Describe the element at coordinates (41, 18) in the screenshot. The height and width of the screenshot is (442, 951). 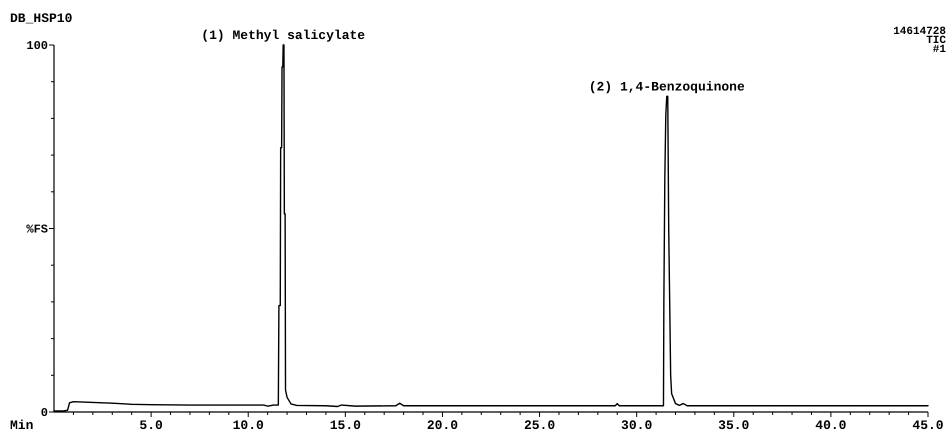
I see `chart-title: DB_HSP10` at that location.